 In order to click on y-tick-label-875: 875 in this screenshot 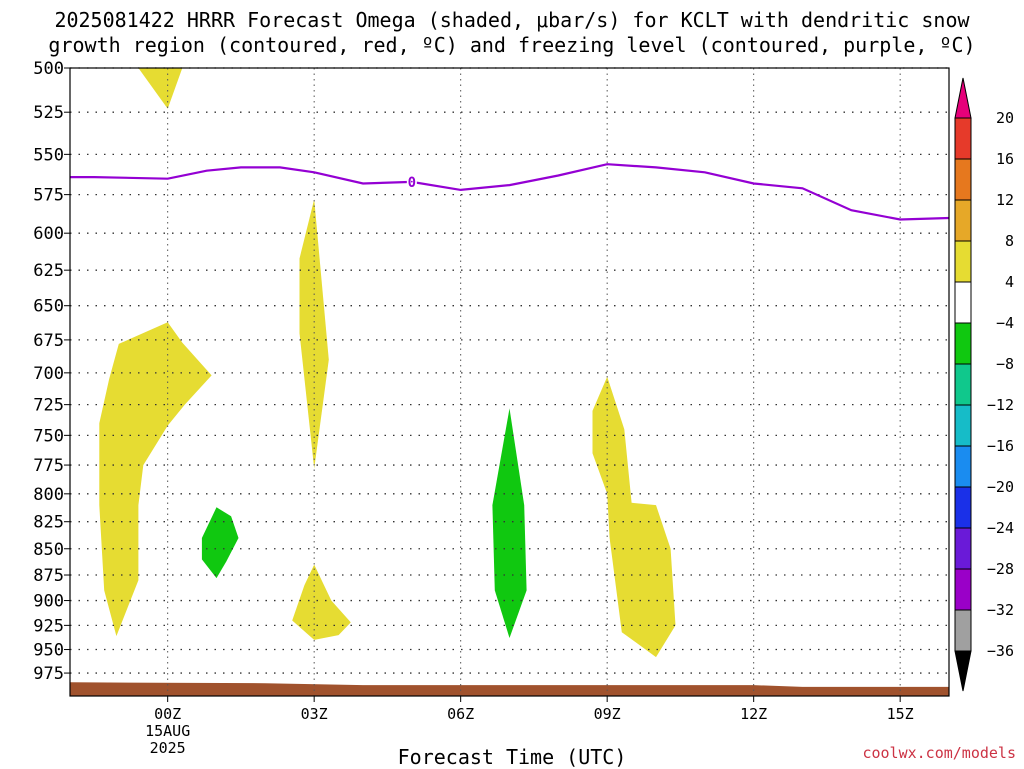, I will do `click(48, 576)`.